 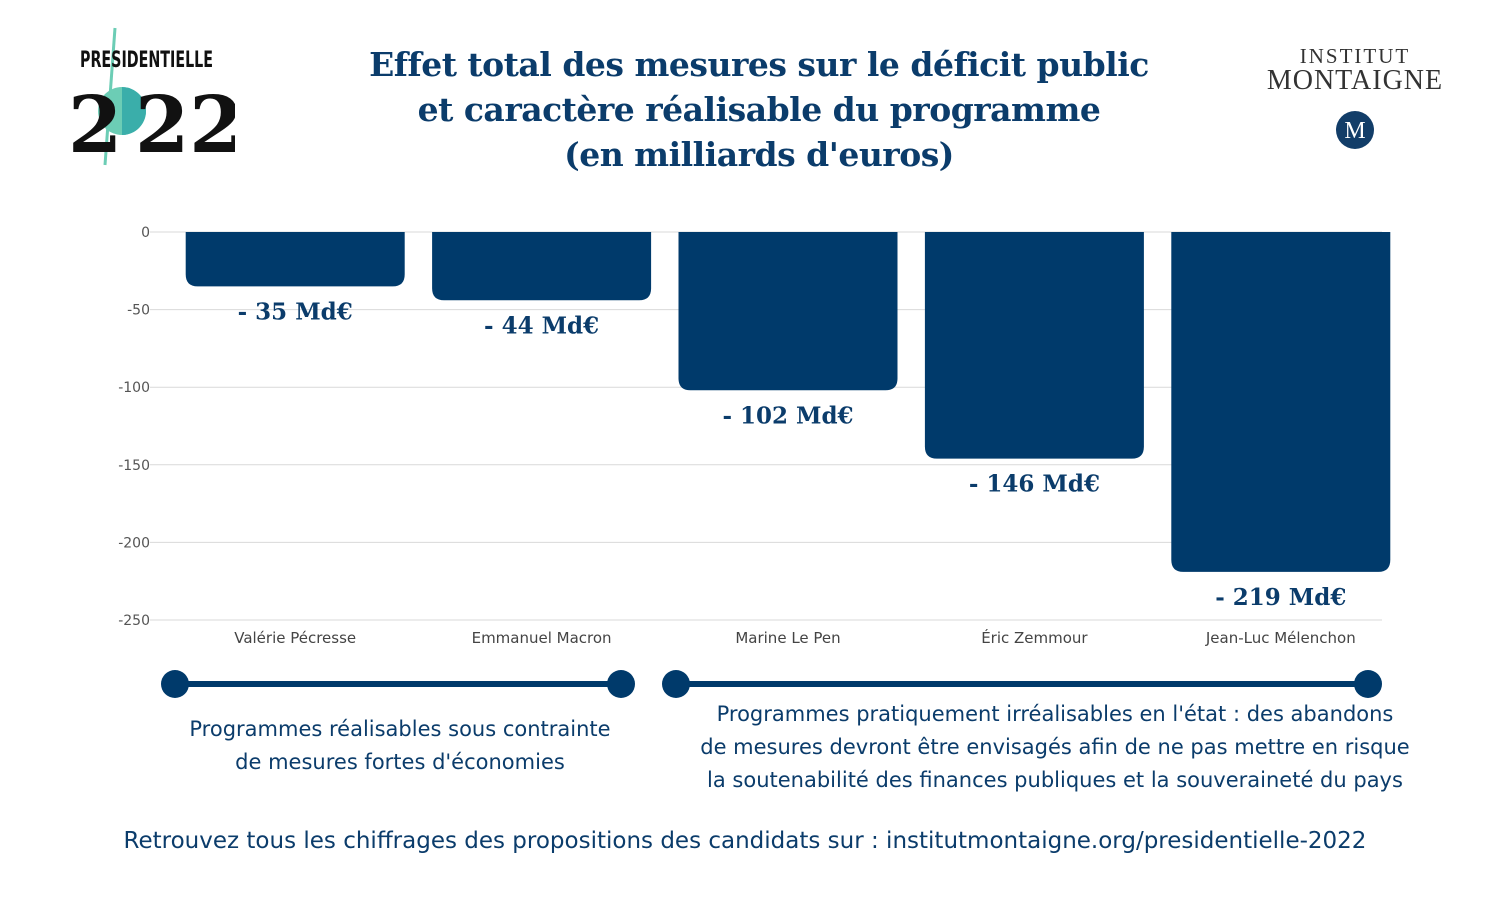 I want to click on caption-line: Programmes réalisables sous contrainte, so click(x=400, y=729).